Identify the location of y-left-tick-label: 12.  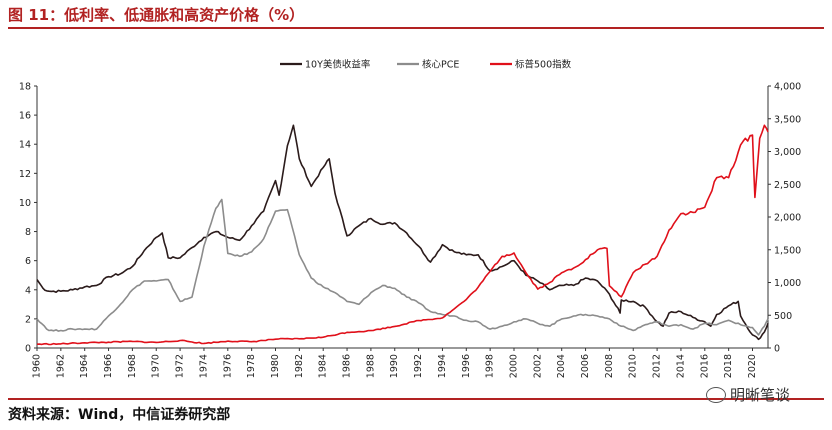
(25, 174).